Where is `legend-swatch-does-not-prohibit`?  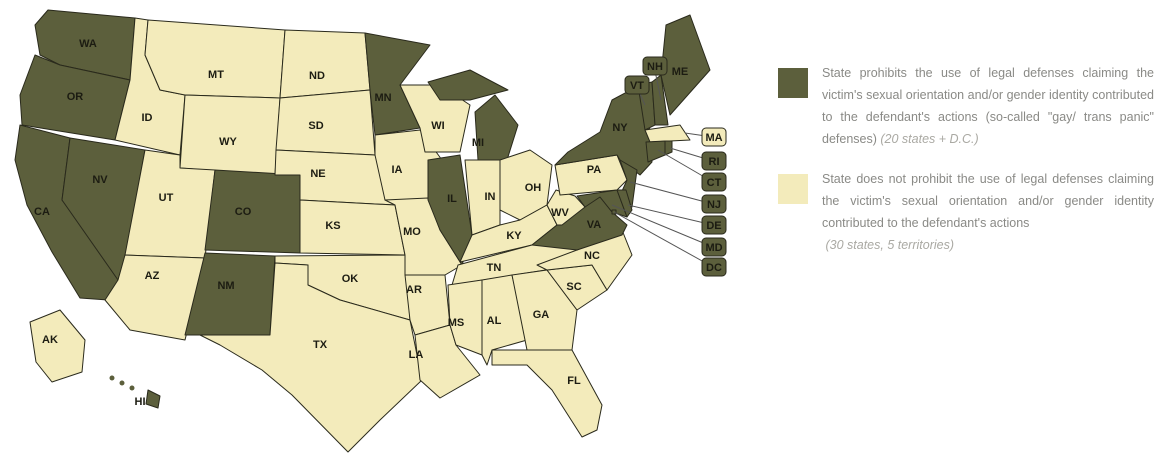
legend-swatch-does-not-prohibit is located at coordinates (793, 189).